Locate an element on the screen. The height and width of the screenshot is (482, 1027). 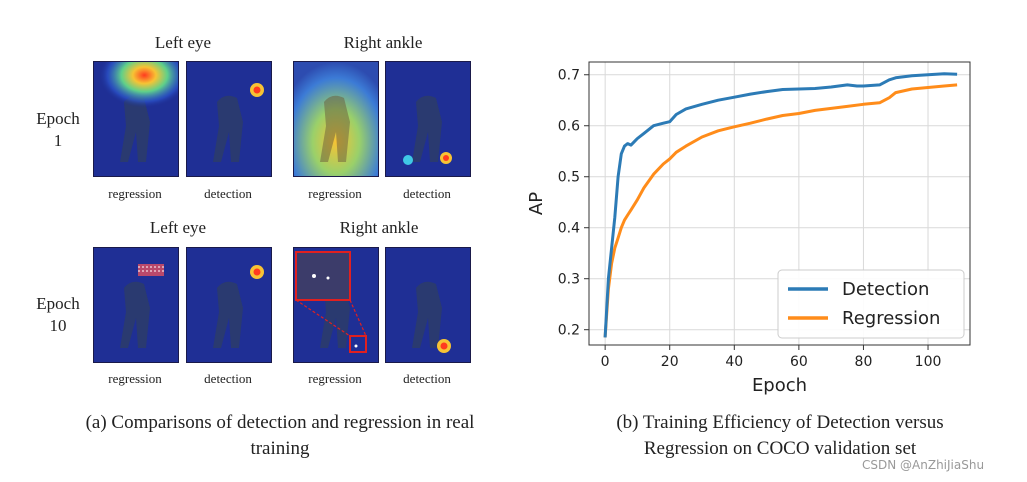
sub-label-detection-2: detection is located at coordinates (427, 193).